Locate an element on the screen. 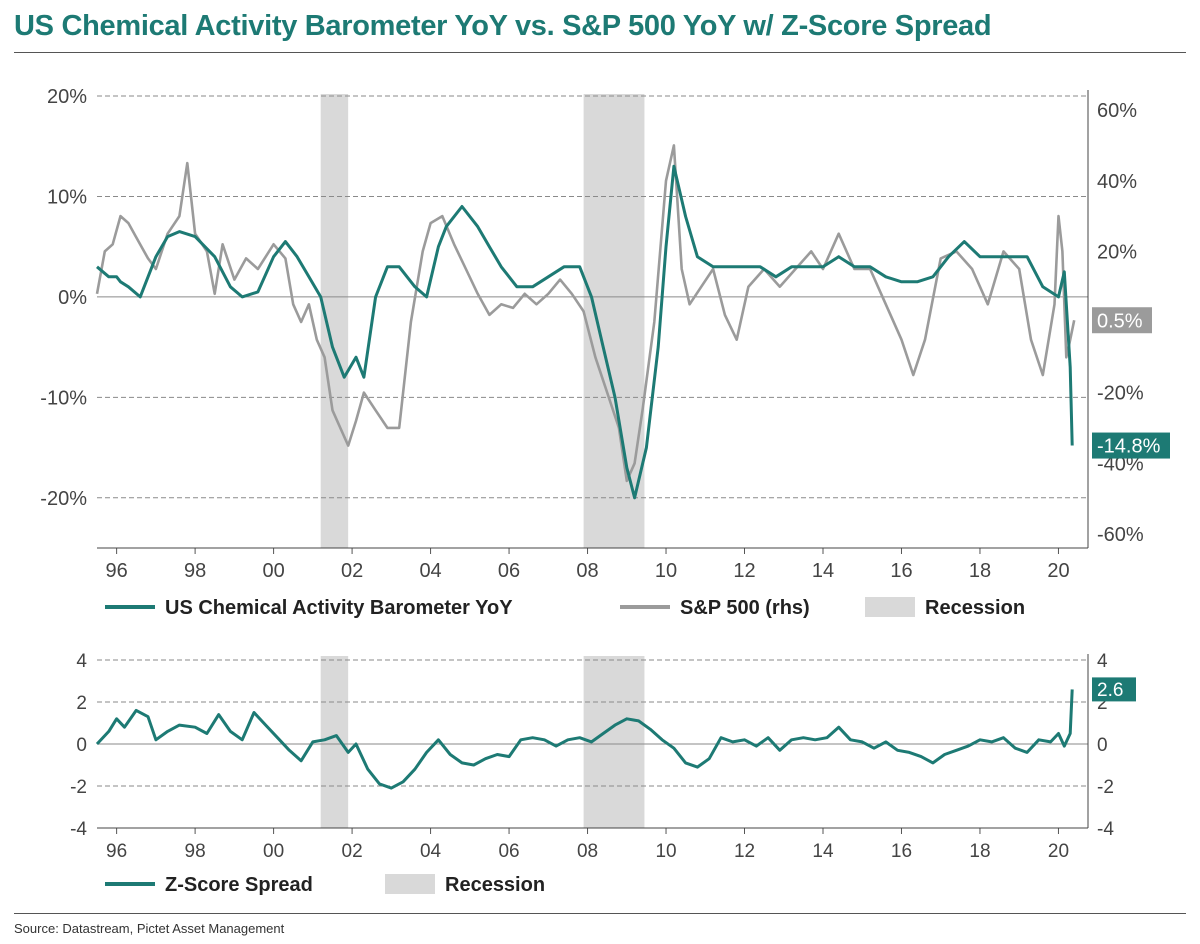 Image resolution: width=1200 pixels, height=944 pixels. end-label-cab: -14.8% is located at coordinates (1129, 447).